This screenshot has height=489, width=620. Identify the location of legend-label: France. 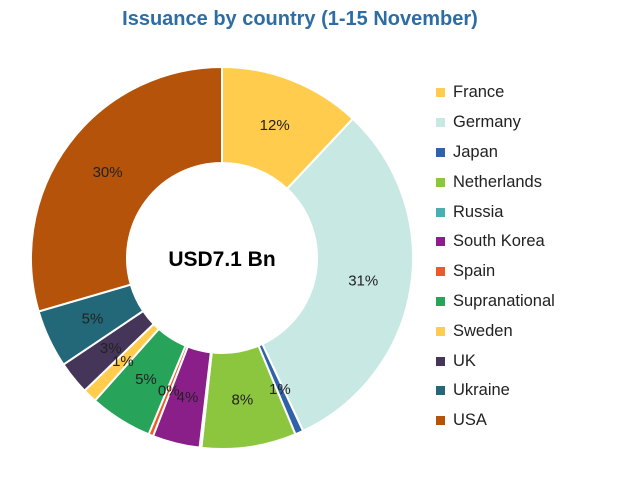
(479, 92).